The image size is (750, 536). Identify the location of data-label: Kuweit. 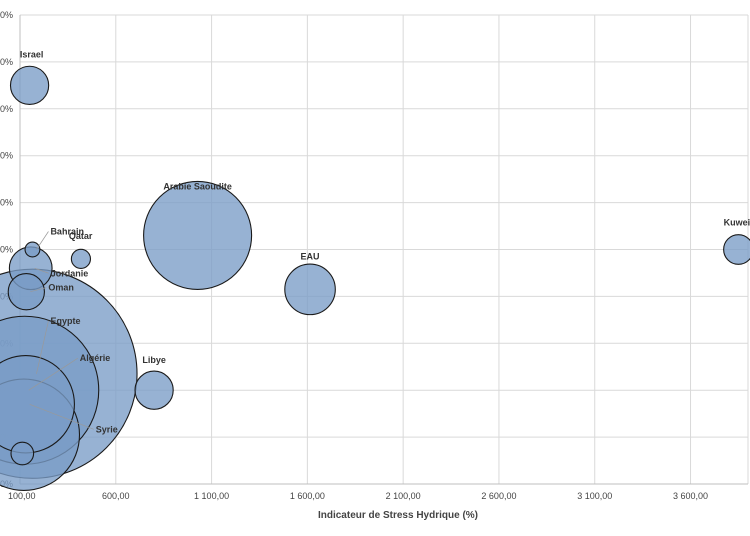
(737, 223).